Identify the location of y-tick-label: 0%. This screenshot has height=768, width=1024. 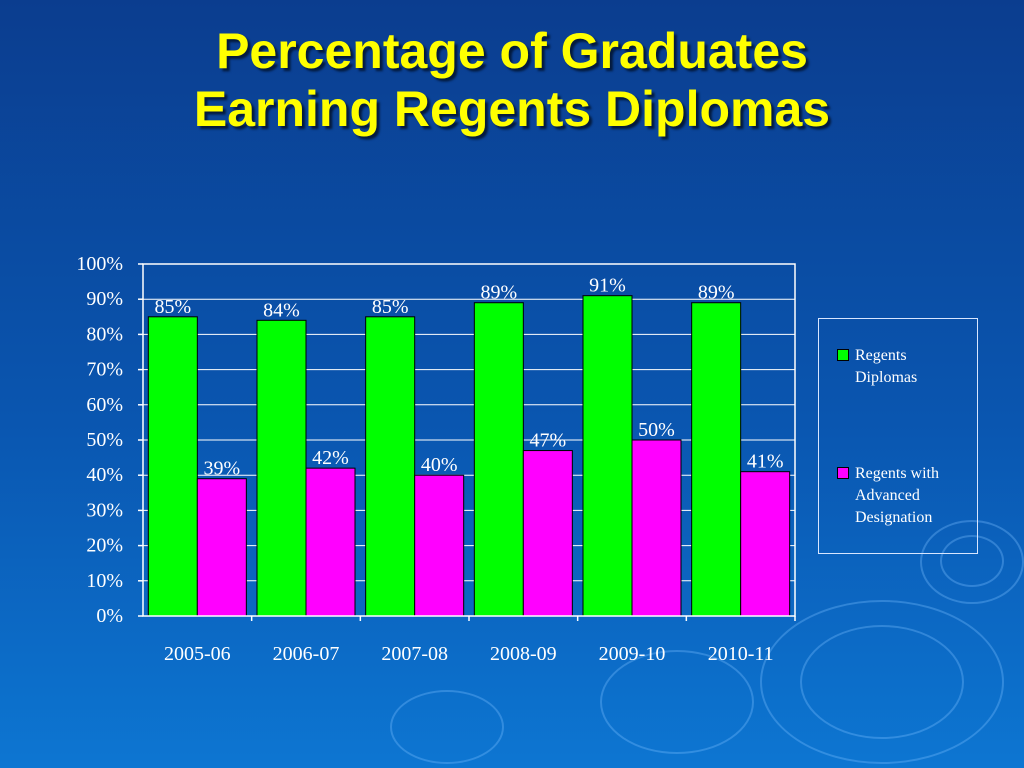
(109, 616).